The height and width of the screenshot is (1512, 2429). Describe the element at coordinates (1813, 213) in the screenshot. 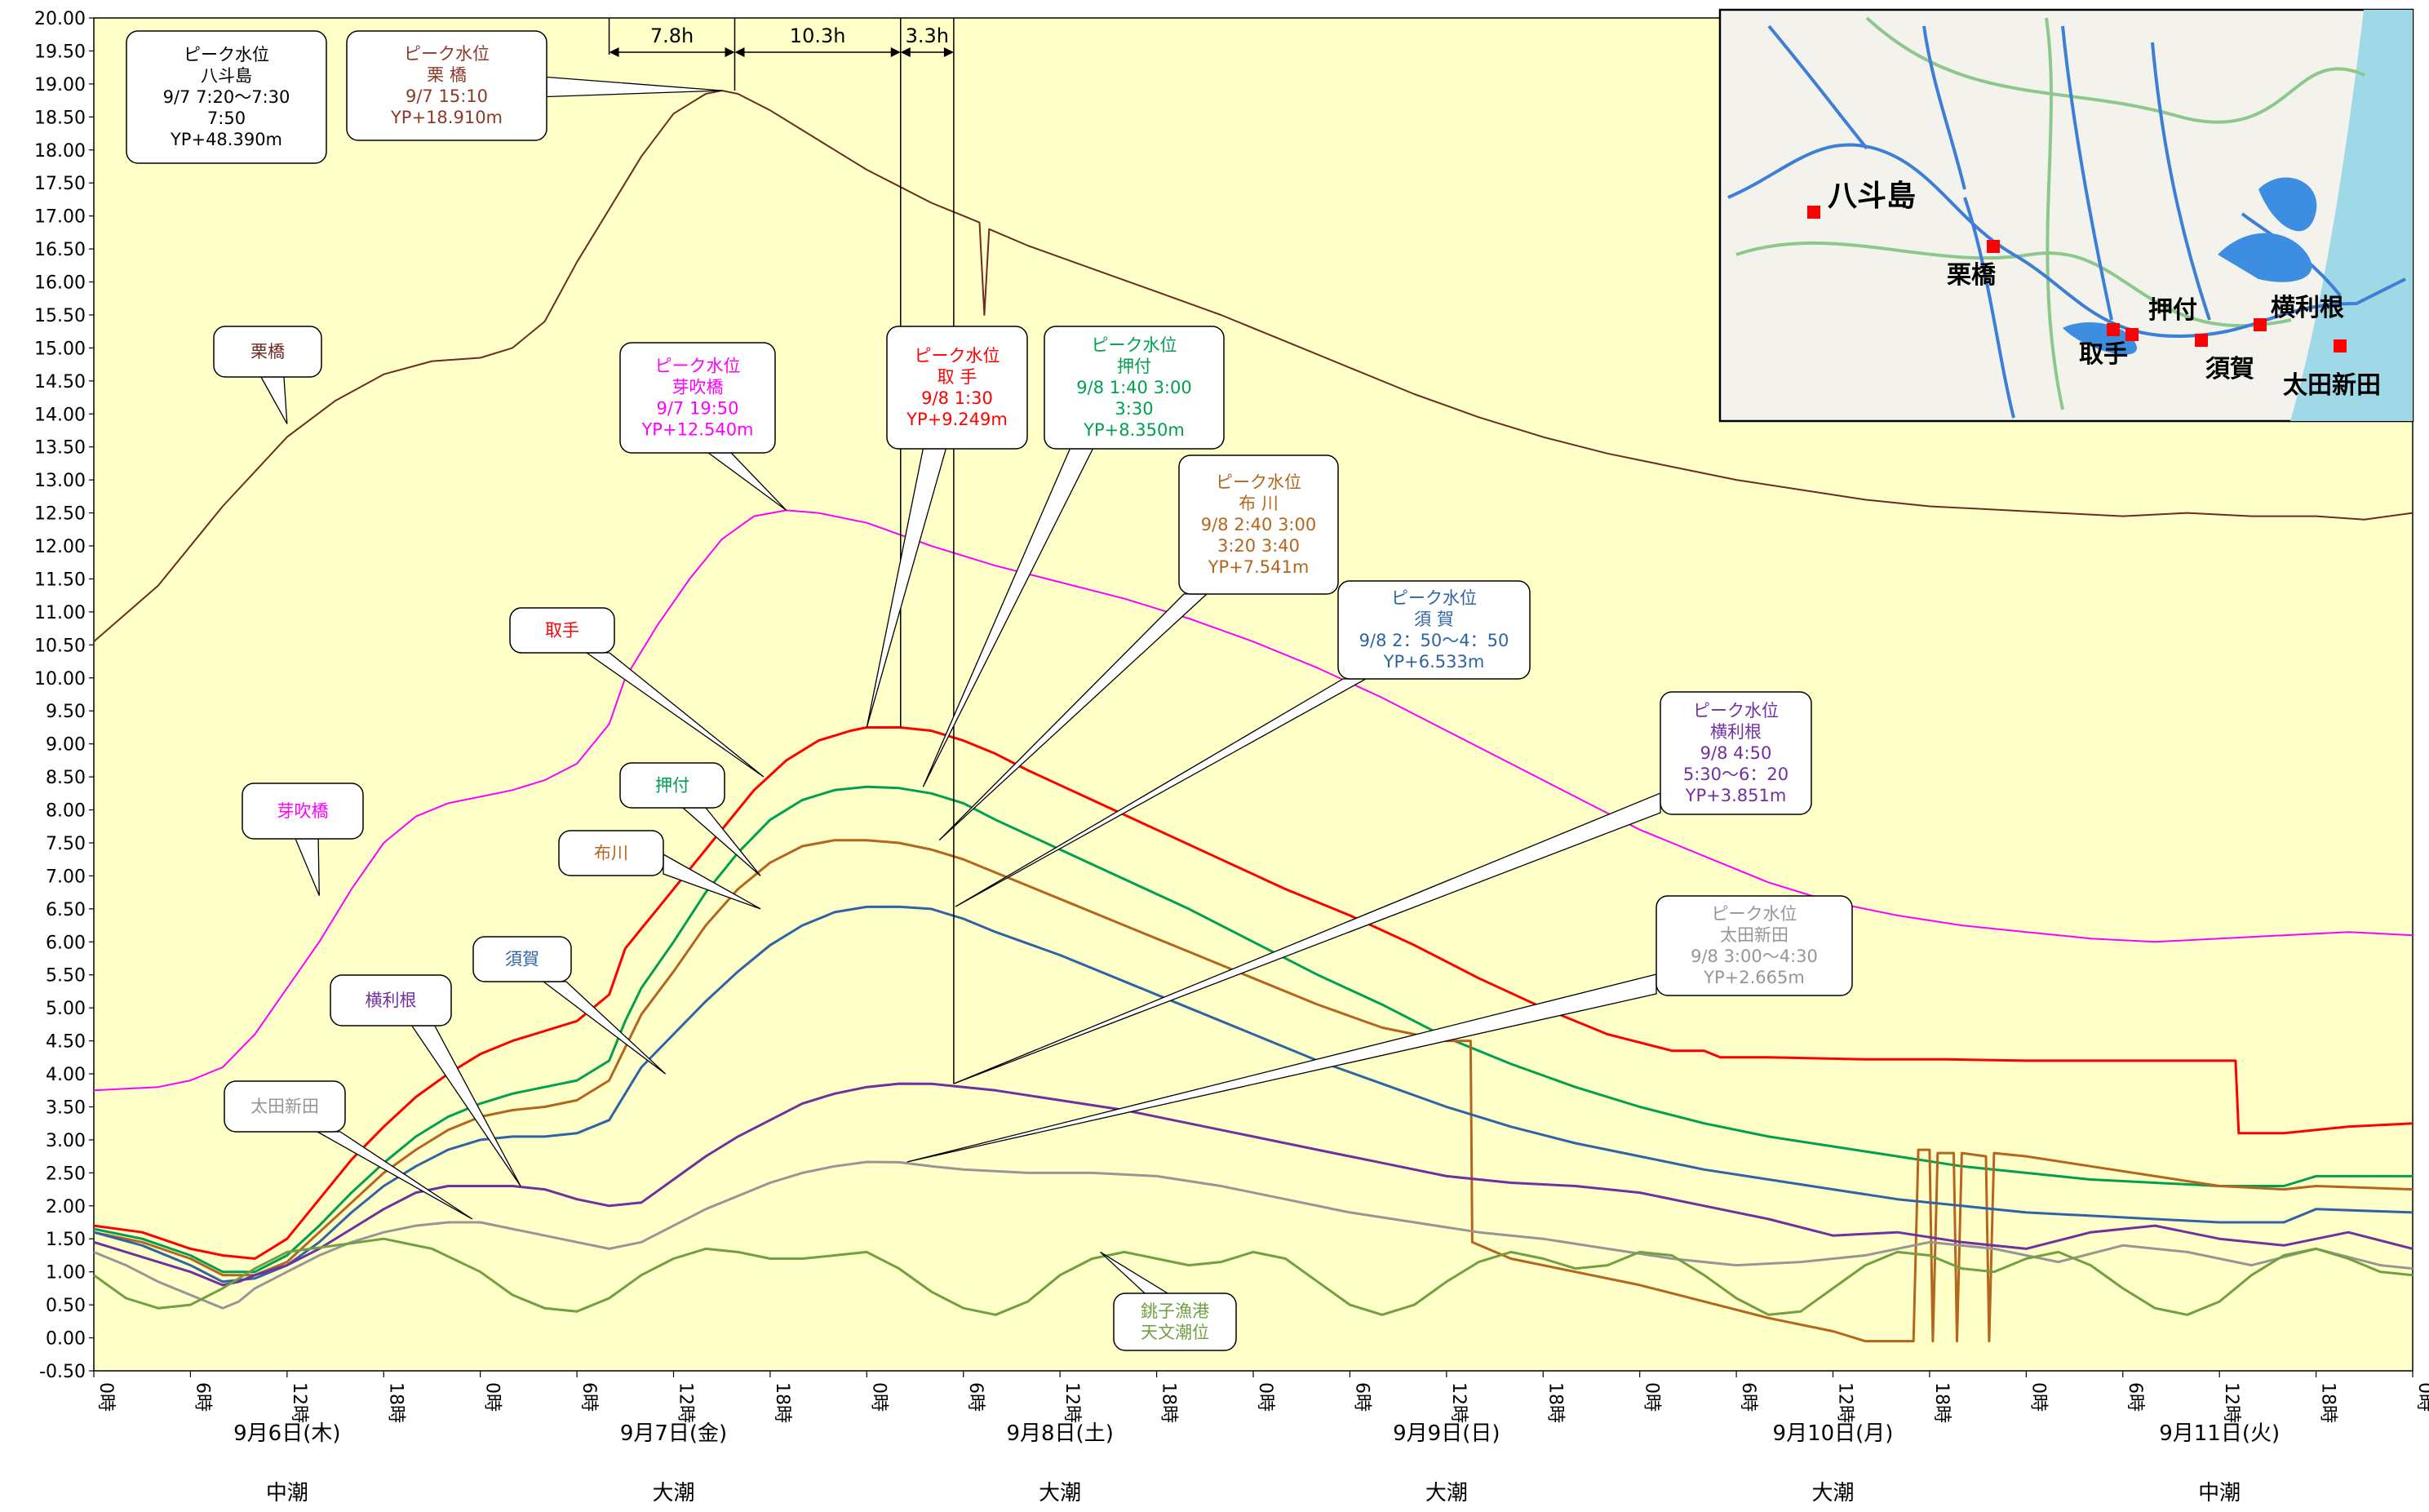

I see `map-marker-八斗島` at that location.